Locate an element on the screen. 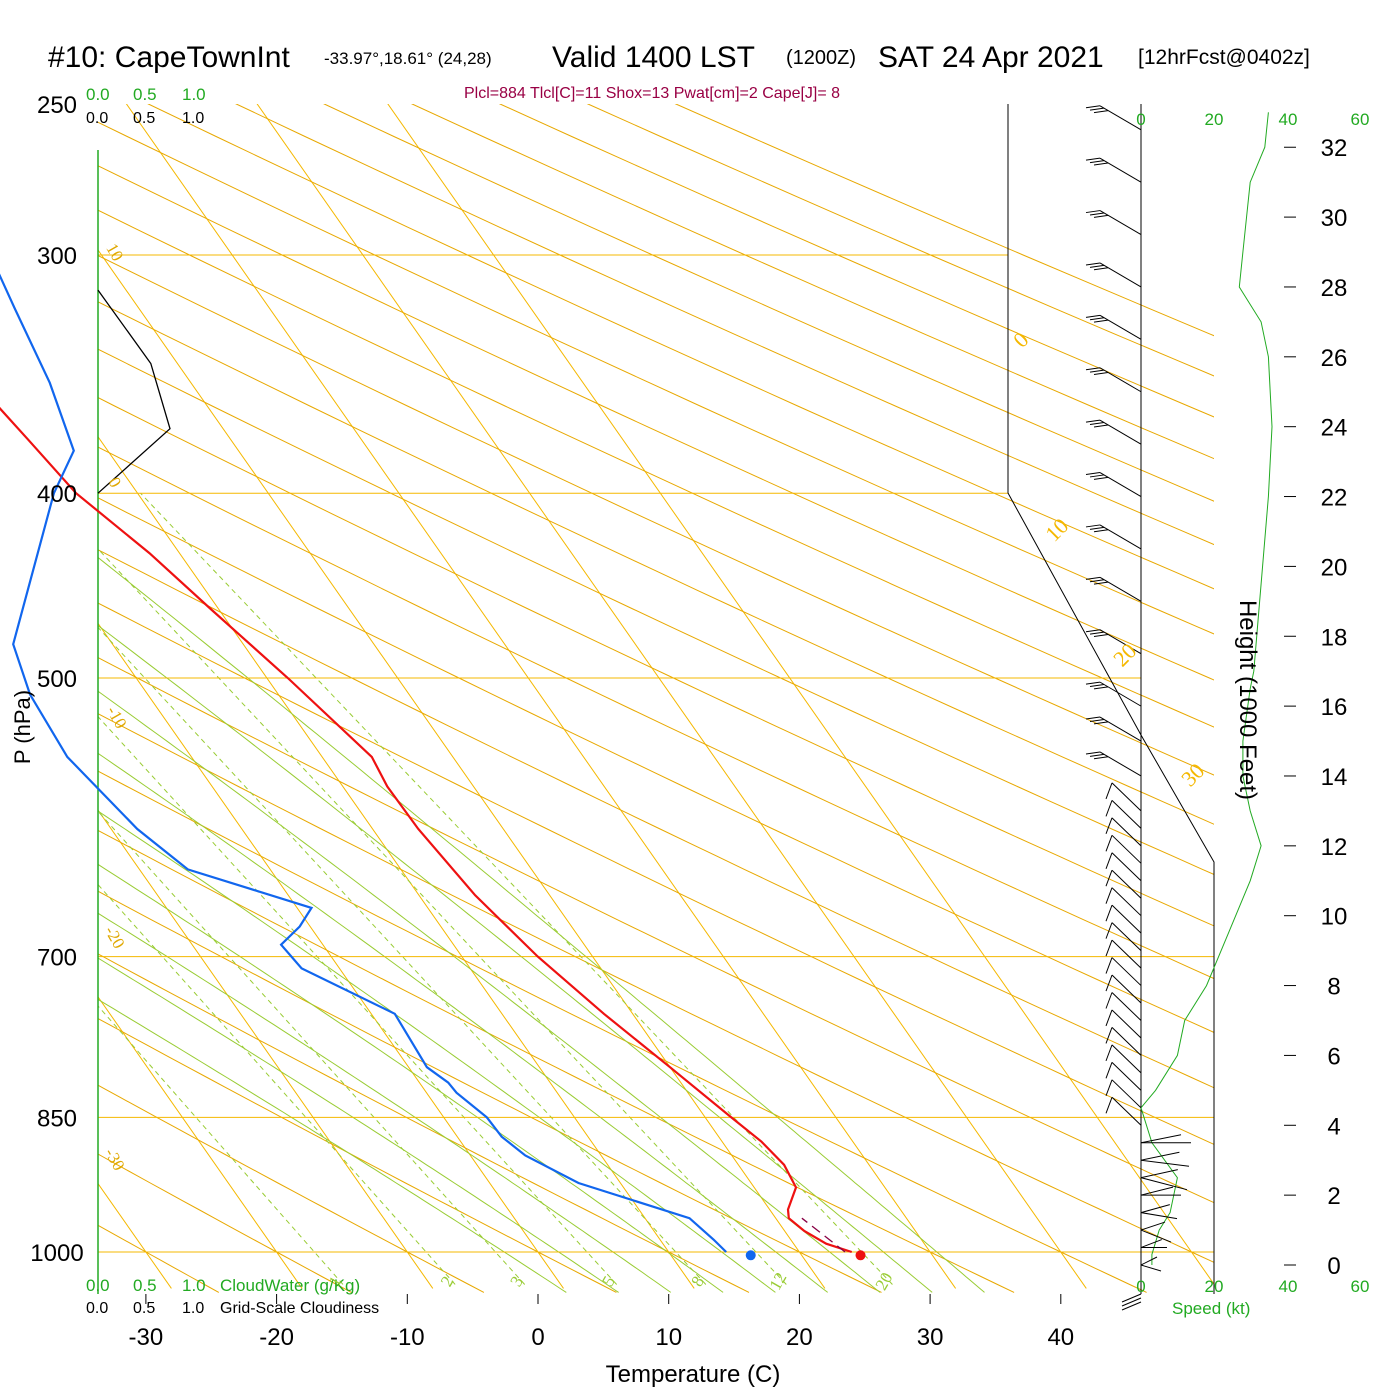 This screenshot has height=1400, width=1400. height-tick-label: 6 is located at coordinates (1333, 1056).